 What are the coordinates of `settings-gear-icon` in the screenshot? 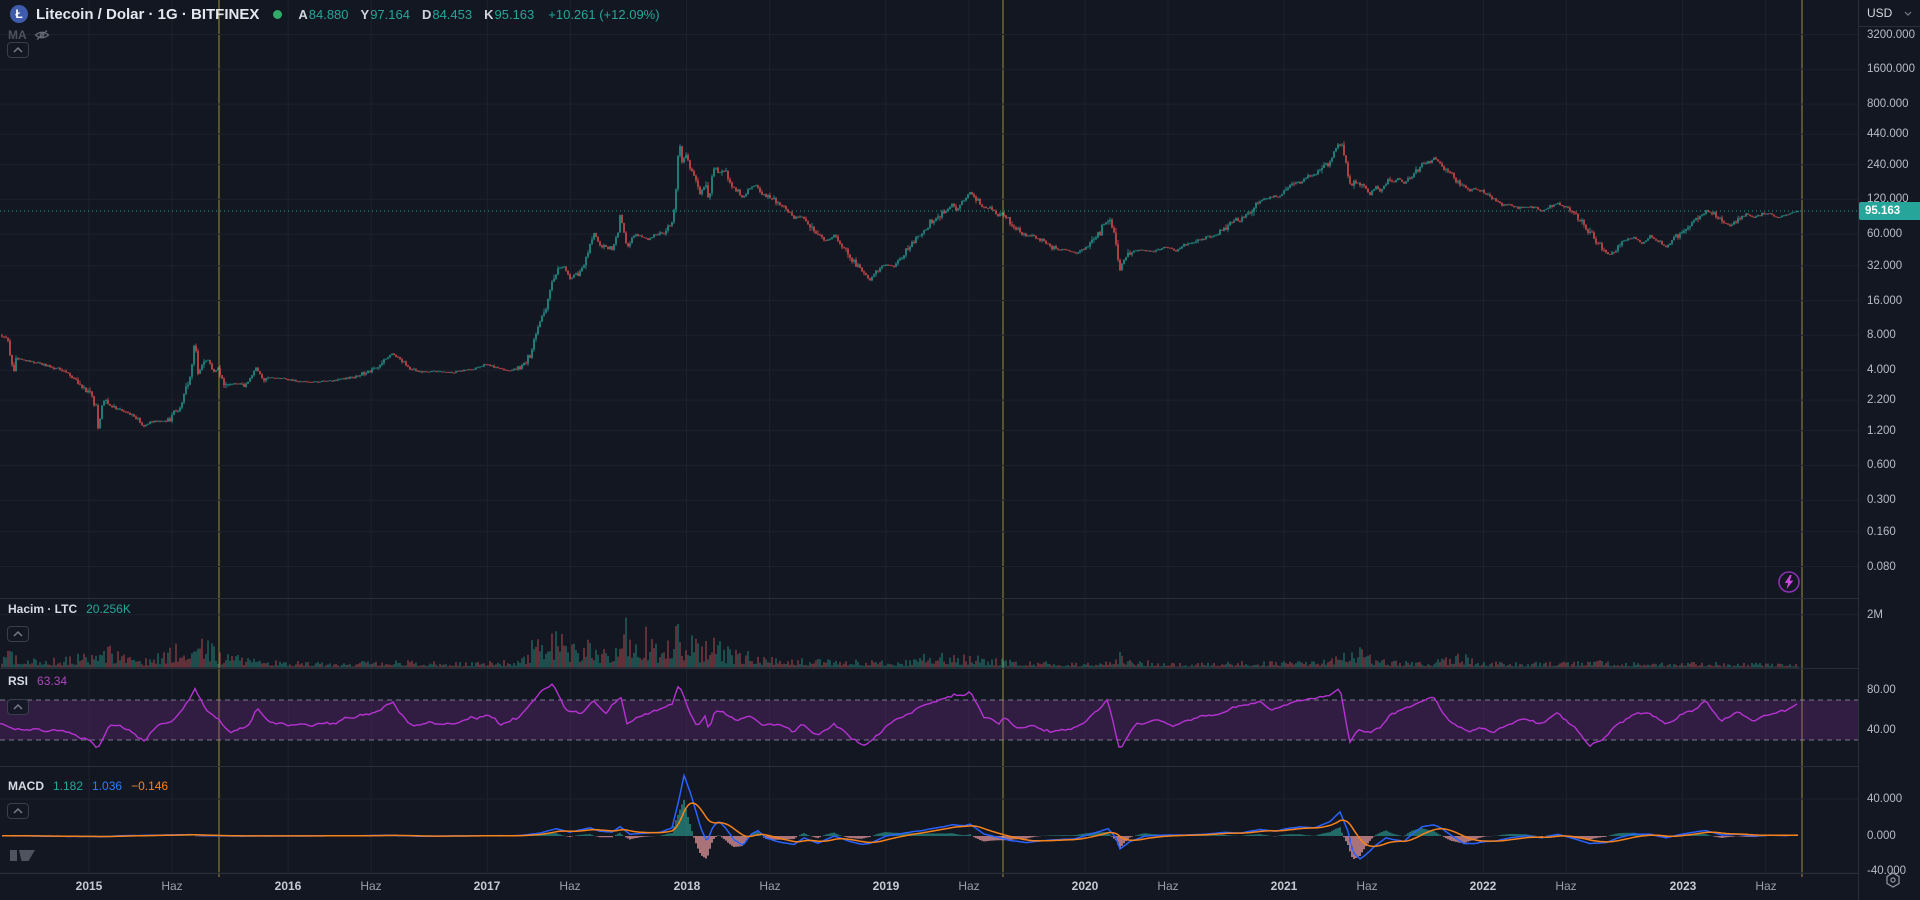 It's located at (1893, 882).